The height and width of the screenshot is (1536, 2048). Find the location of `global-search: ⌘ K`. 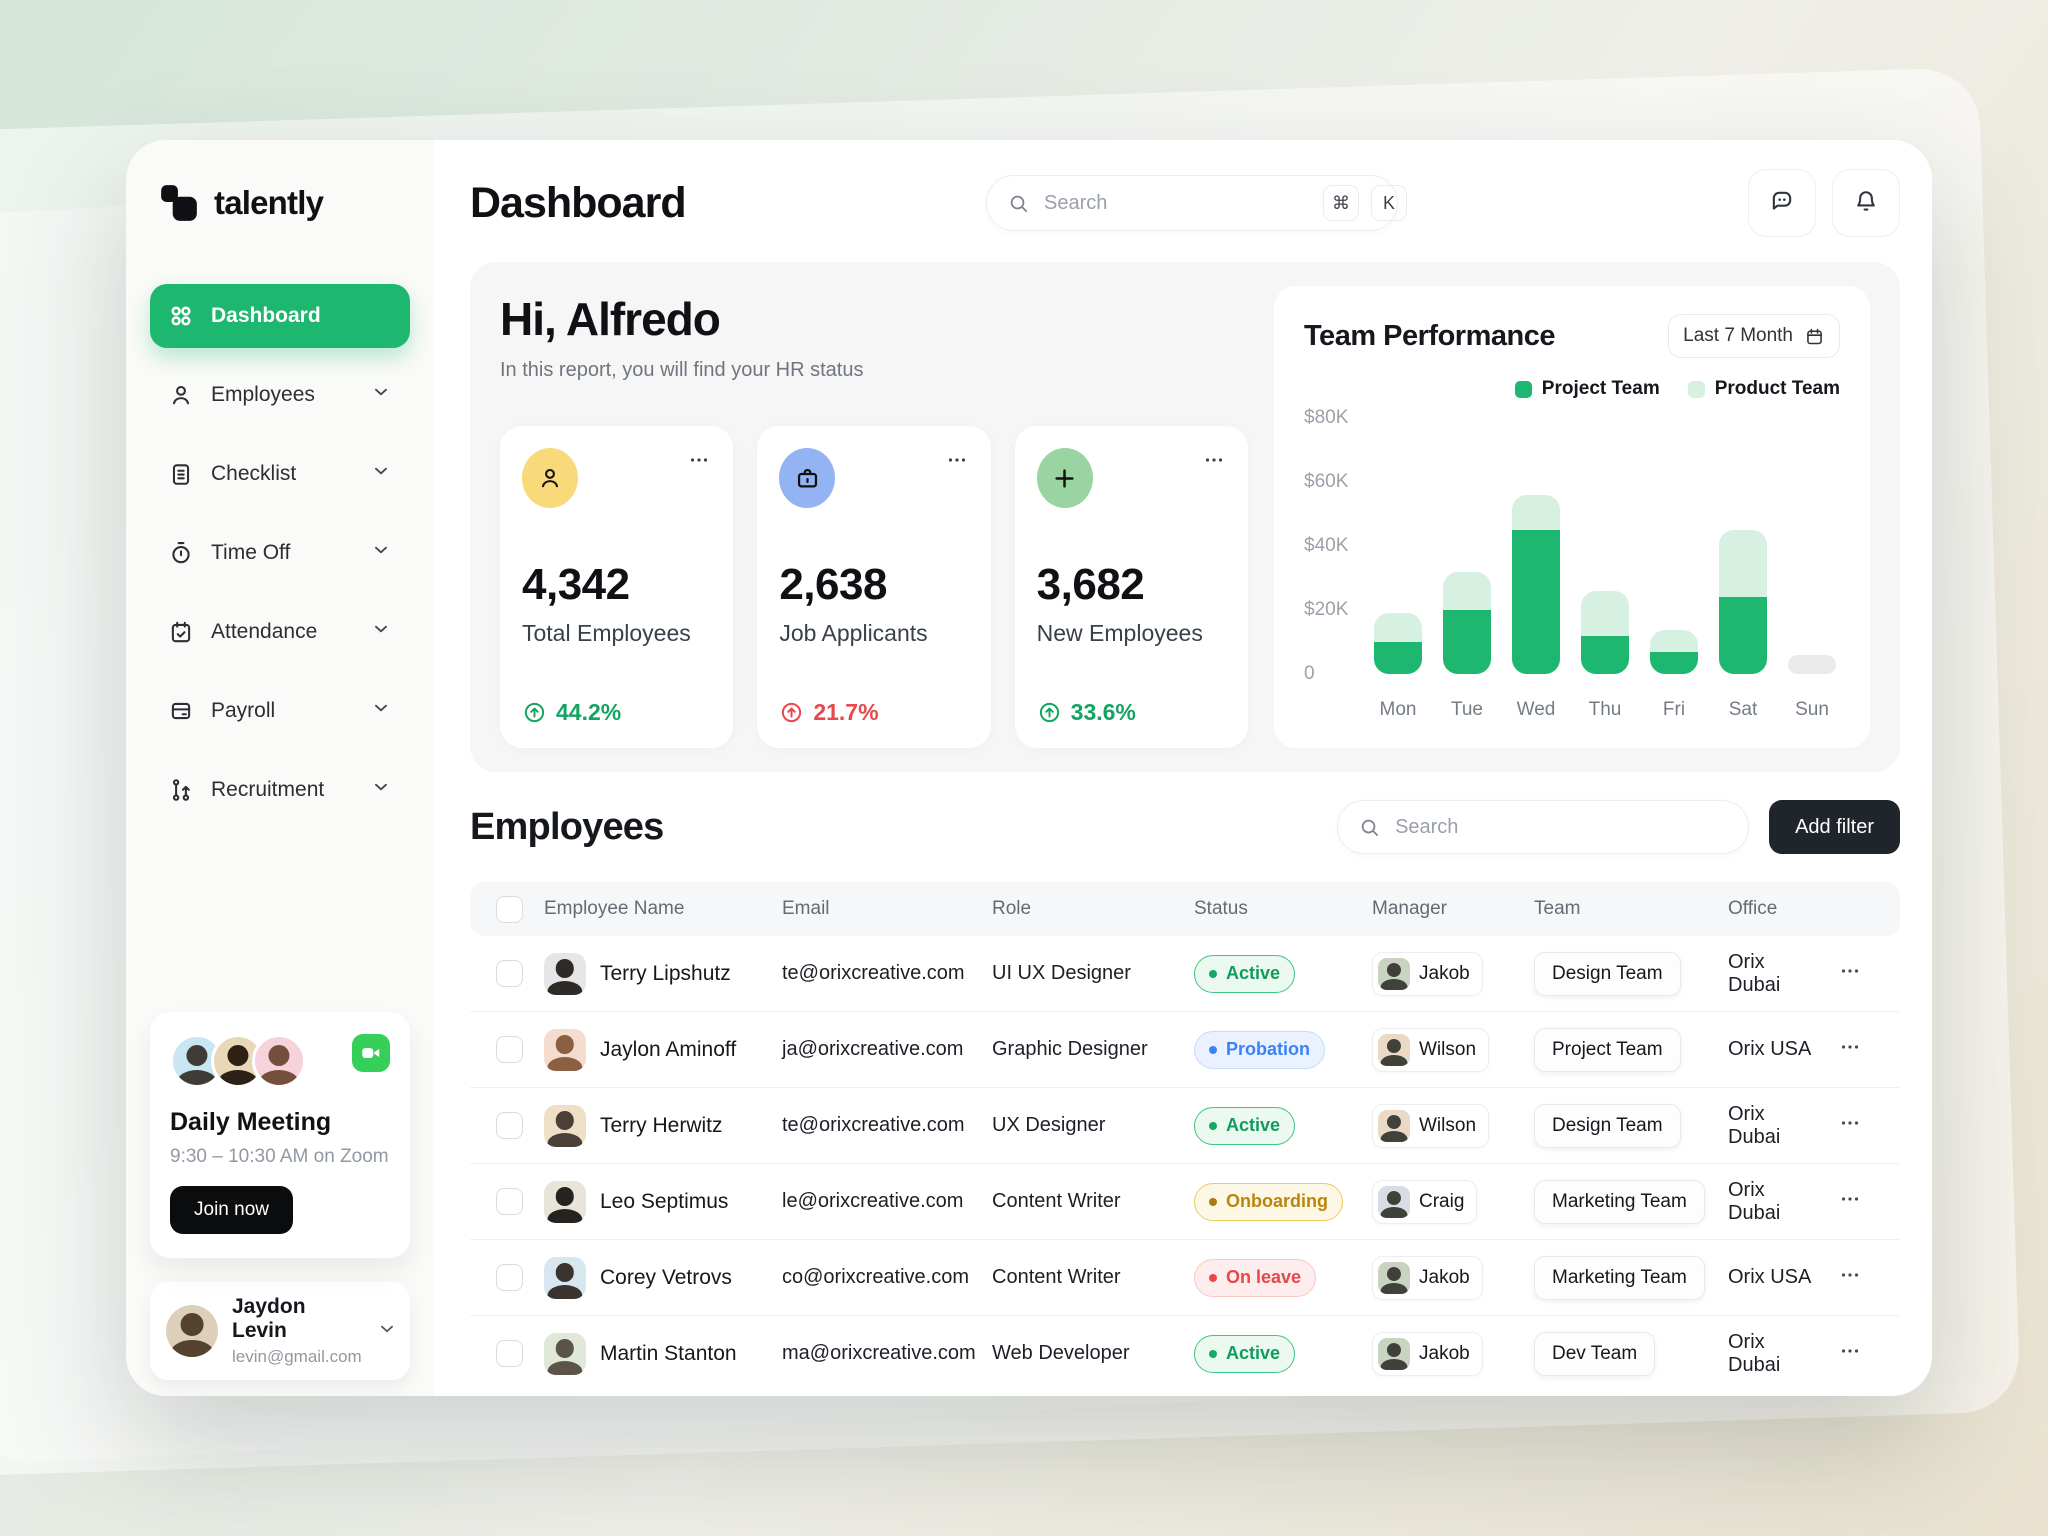

global-search: ⌘ K is located at coordinates (1196, 203).